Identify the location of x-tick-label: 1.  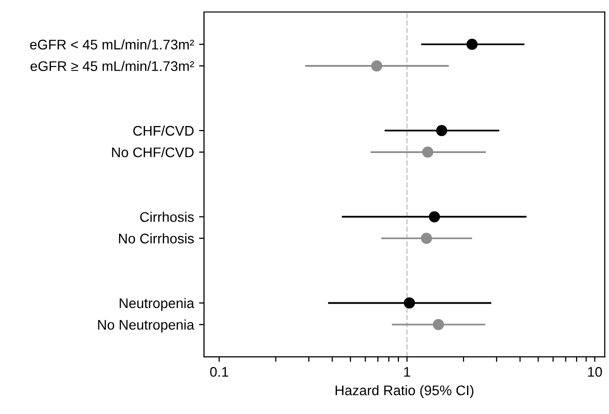
(407, 372).